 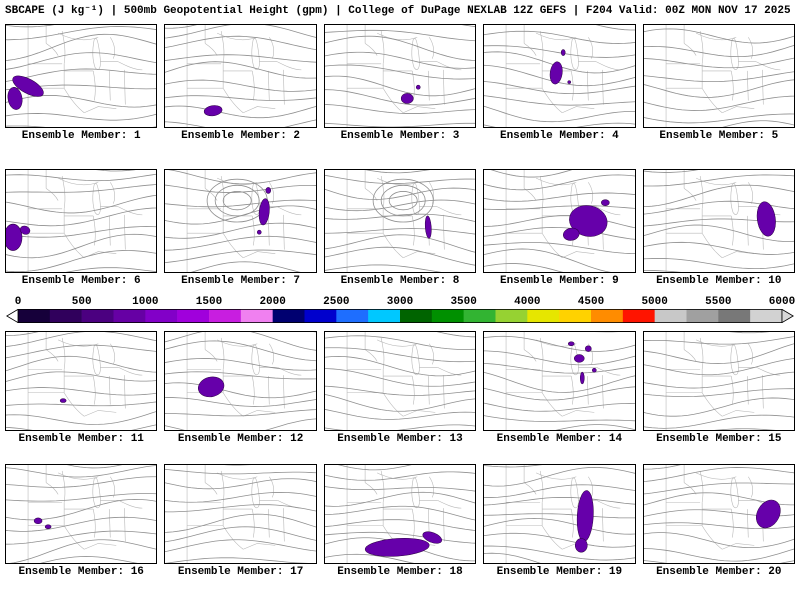 I want to click on ensemble-panel: Ensemble Member: 14, so click(x=559, y=388).